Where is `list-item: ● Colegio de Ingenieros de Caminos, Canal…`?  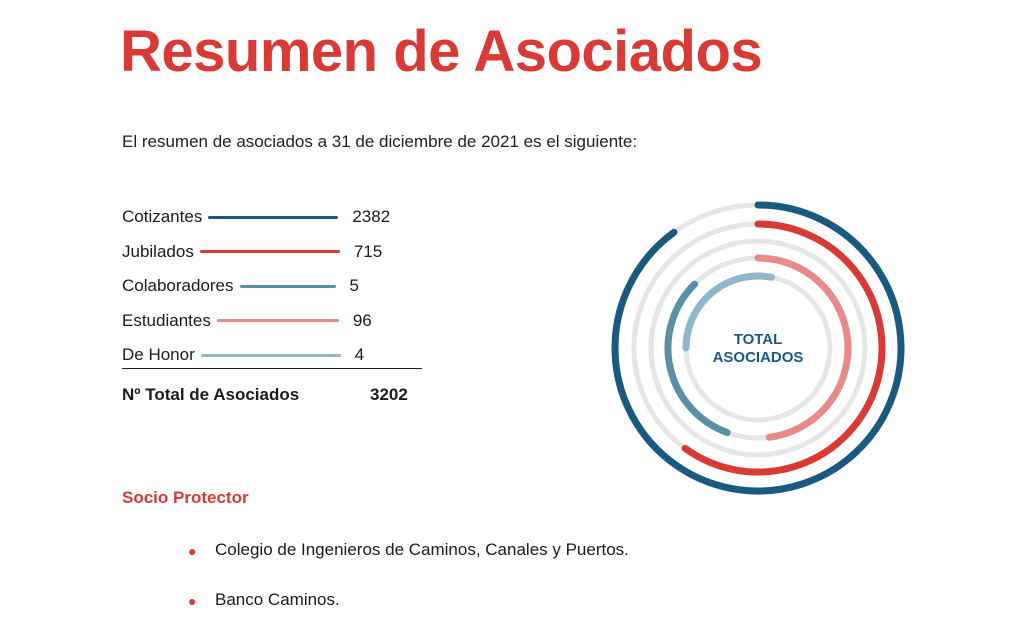 list-item: ● Colegio de Ingenieros de Caminos, Canal… is located at coordinates (408, 565).